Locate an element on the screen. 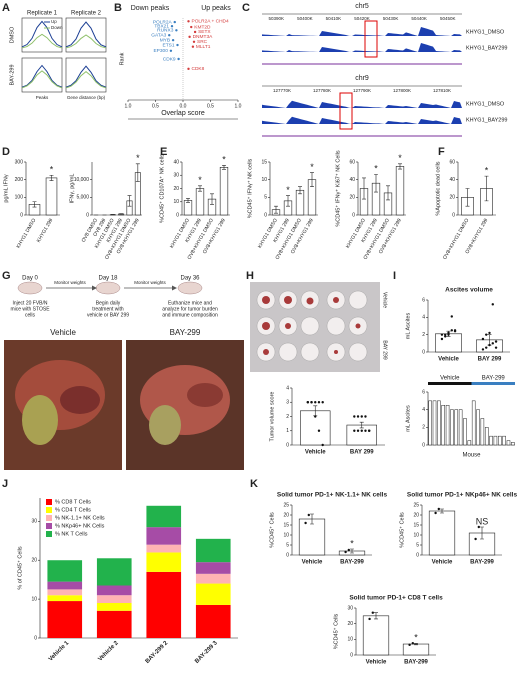 The image size is (520, 683). coord-label: 127800K is located at coordinates (402, 90).